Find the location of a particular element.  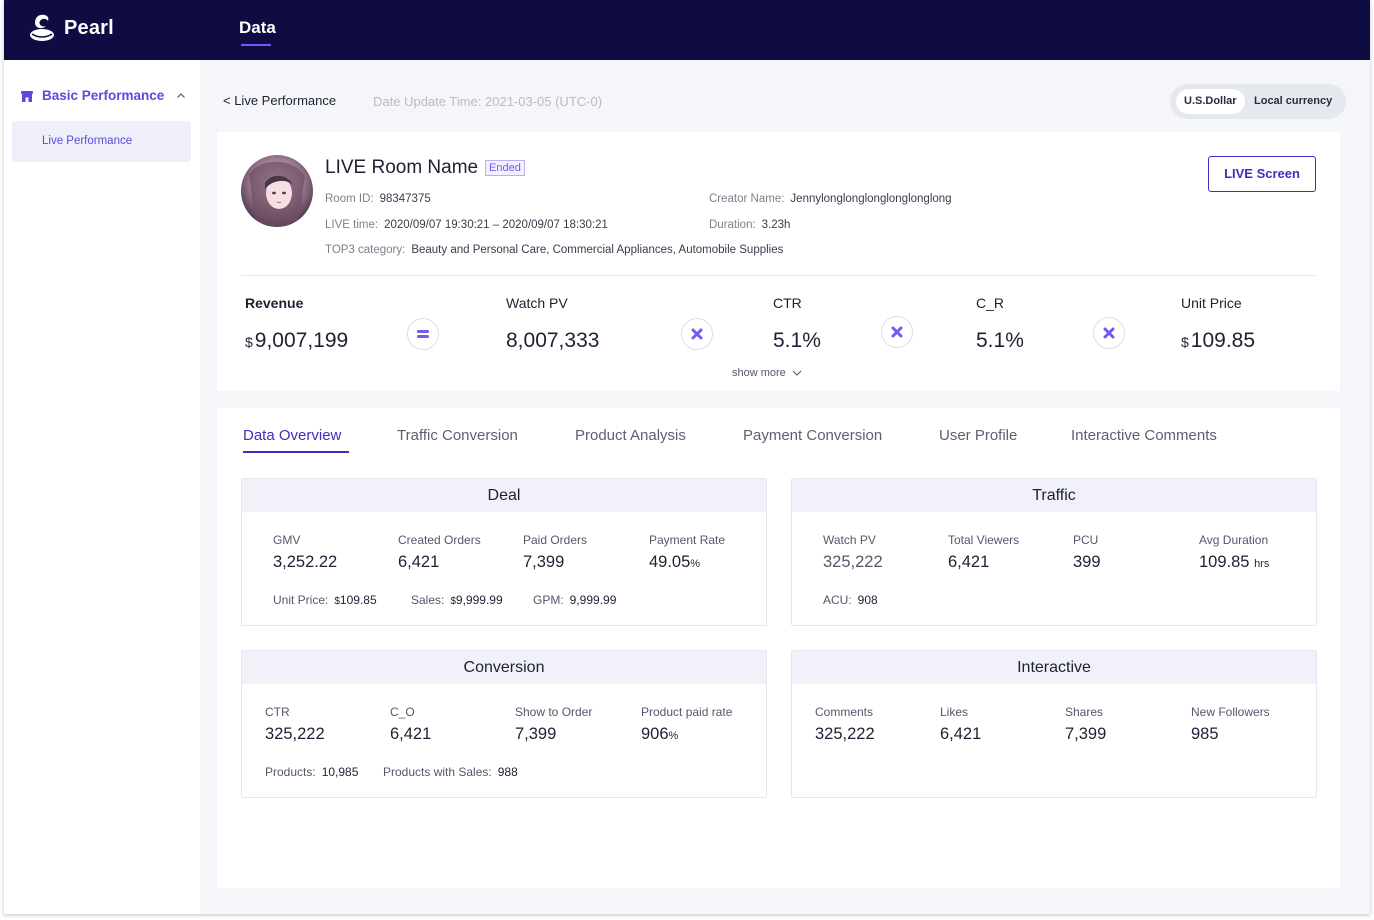

stat-label: C_O is located at coordinates (402, 712).